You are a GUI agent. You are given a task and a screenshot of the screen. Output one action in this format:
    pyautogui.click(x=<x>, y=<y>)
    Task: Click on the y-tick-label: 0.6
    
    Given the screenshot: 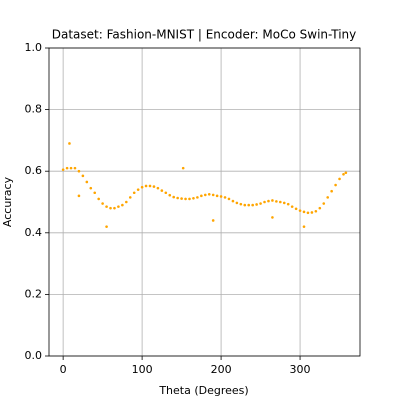 What is the action you would take?
    pyautogui.click(x=34, y=170)
    